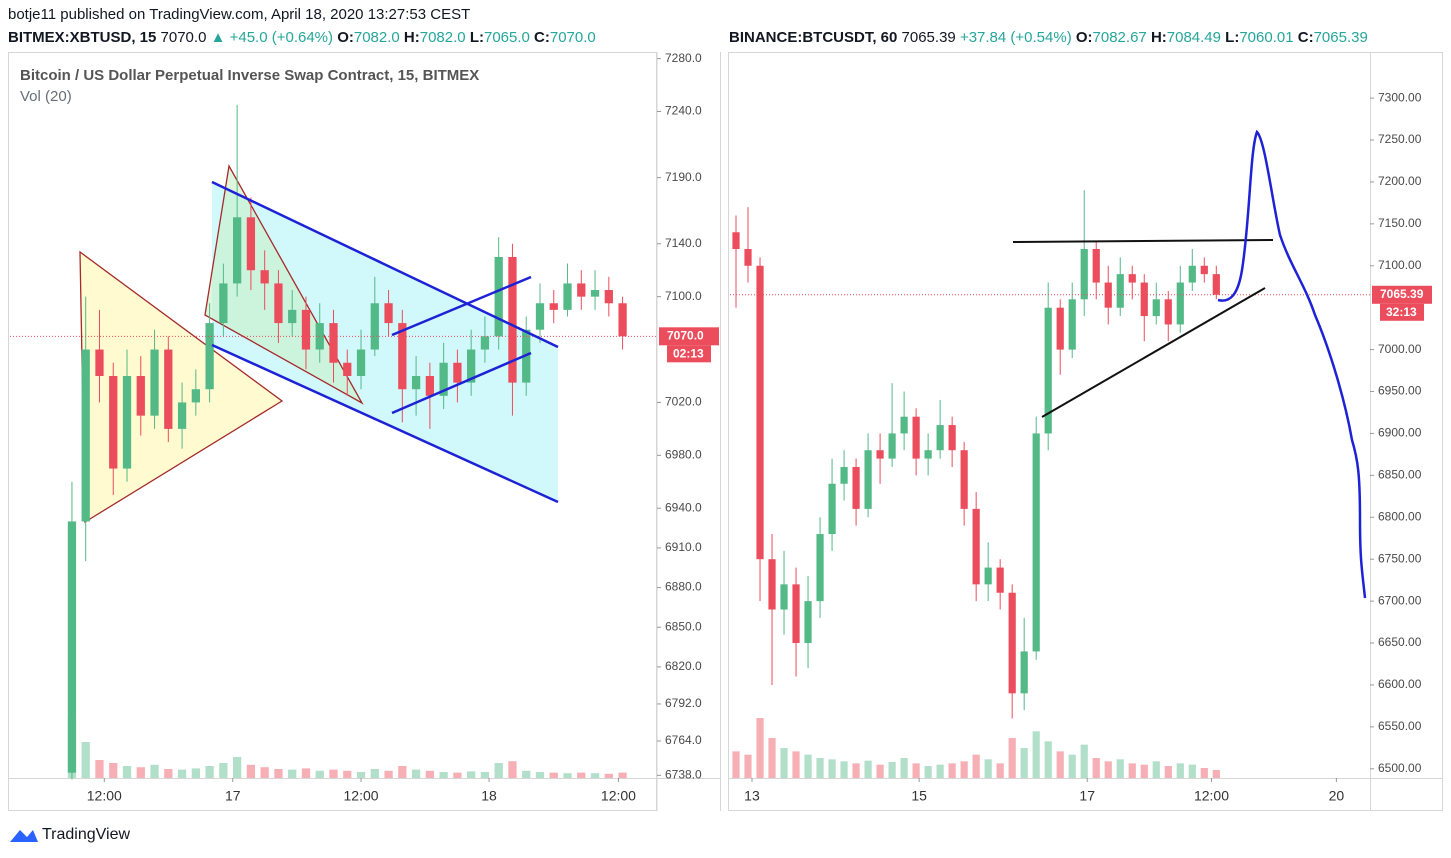 The width and height of the screenshot is (1451, 858). What do you see at coordinates (385, 423) in the screenshot?
I see `channel-line` at bounding box center [385, 423].